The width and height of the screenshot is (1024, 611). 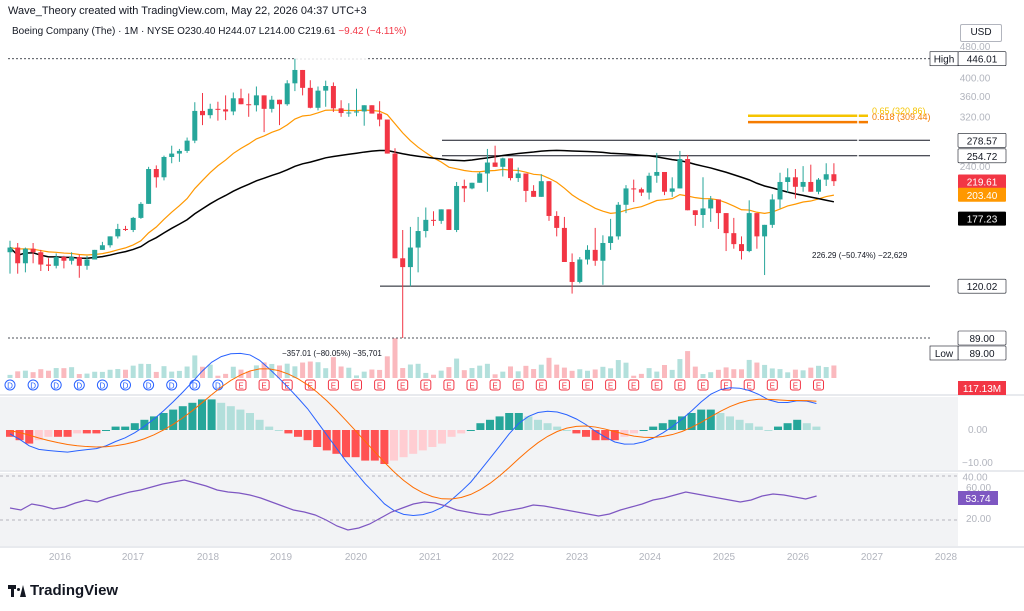 I want to click on macd-pane-bg, so click(x=479, y=433).